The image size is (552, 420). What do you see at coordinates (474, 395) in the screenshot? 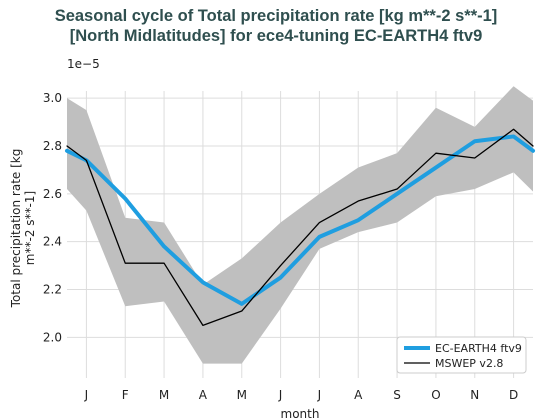
I see `x-tick-label-10: N` at bounding box center [474, 395].